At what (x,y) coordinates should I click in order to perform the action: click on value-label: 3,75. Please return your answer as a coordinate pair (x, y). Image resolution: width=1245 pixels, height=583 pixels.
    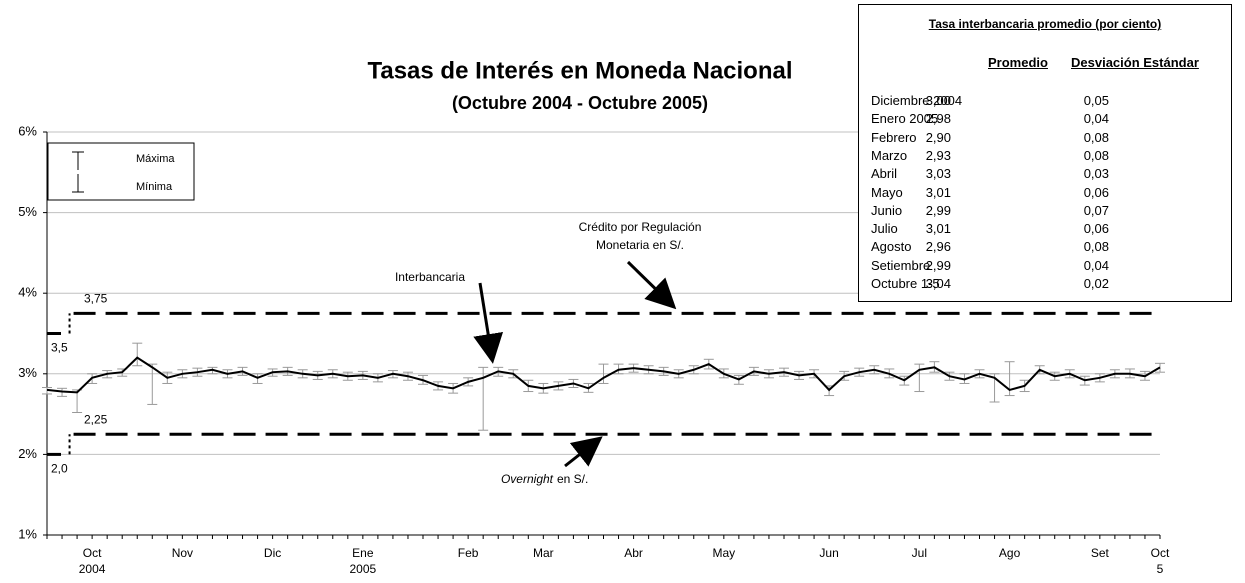
    Looking at the image, I should click on (96, 299).